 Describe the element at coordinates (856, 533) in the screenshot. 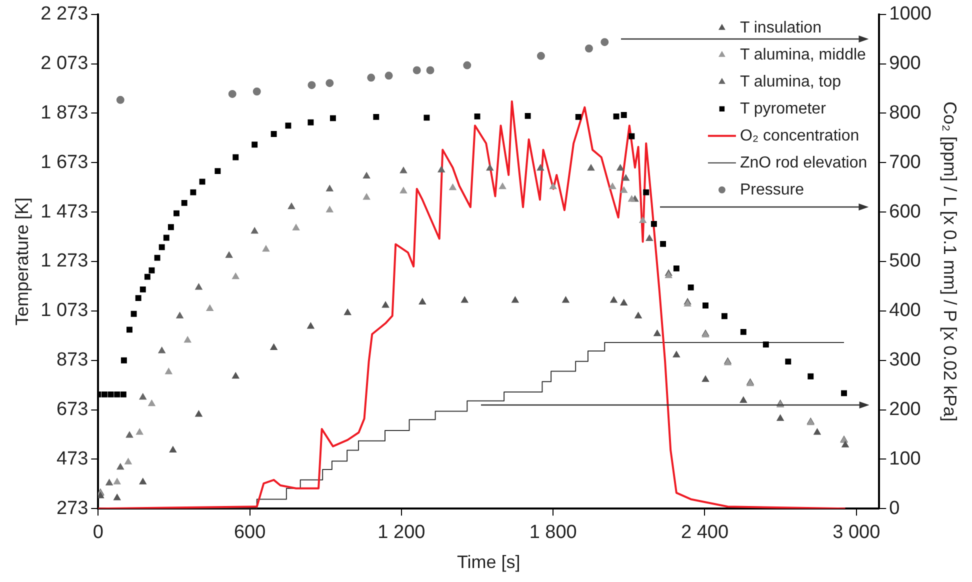

I see `x-tick-label: 3 000` at that location.